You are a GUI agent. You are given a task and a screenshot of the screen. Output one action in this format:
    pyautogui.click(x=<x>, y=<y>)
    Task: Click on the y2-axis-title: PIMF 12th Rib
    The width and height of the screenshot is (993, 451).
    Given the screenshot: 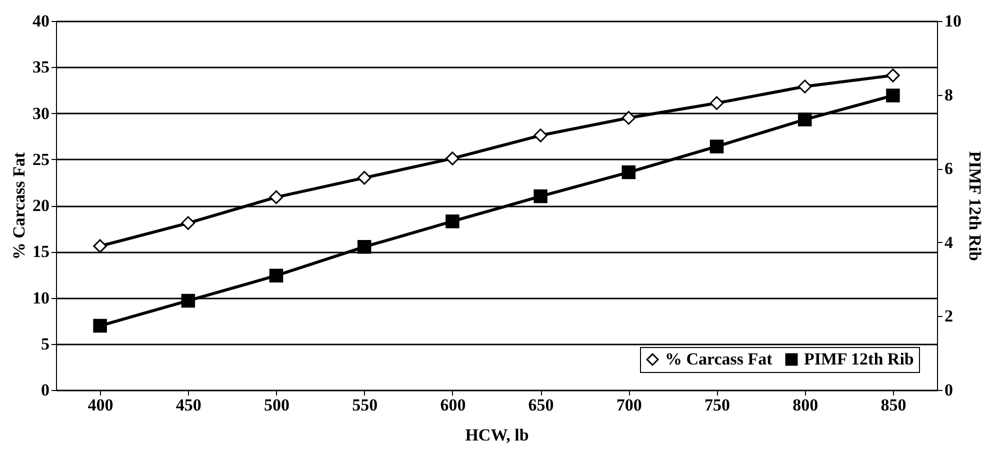 What is the action you would take?
    pyautogui.click(x=975, y=206)
    